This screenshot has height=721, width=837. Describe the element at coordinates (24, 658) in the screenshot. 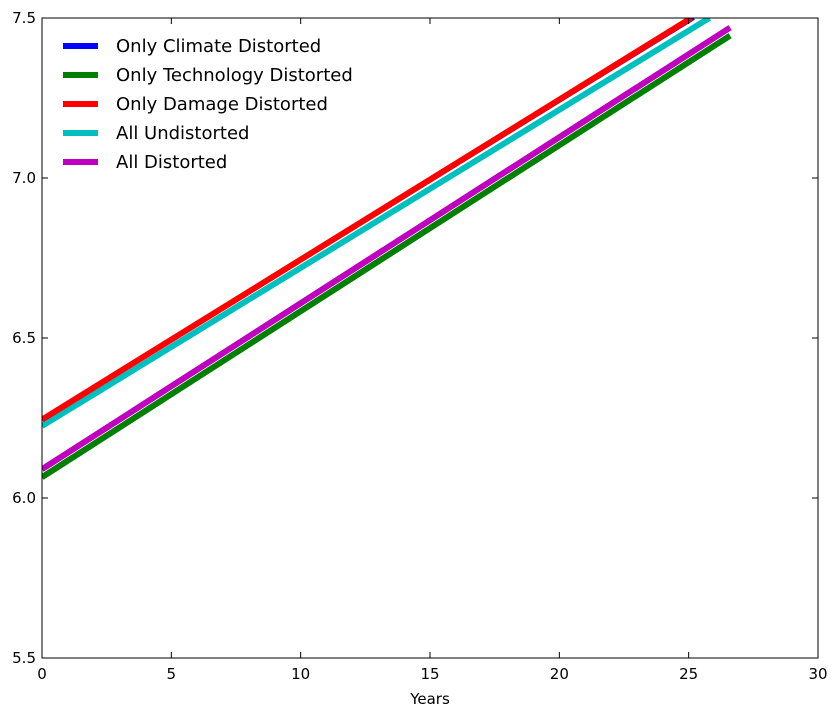

I see `y-tick-label-0: 5.5` at that location.